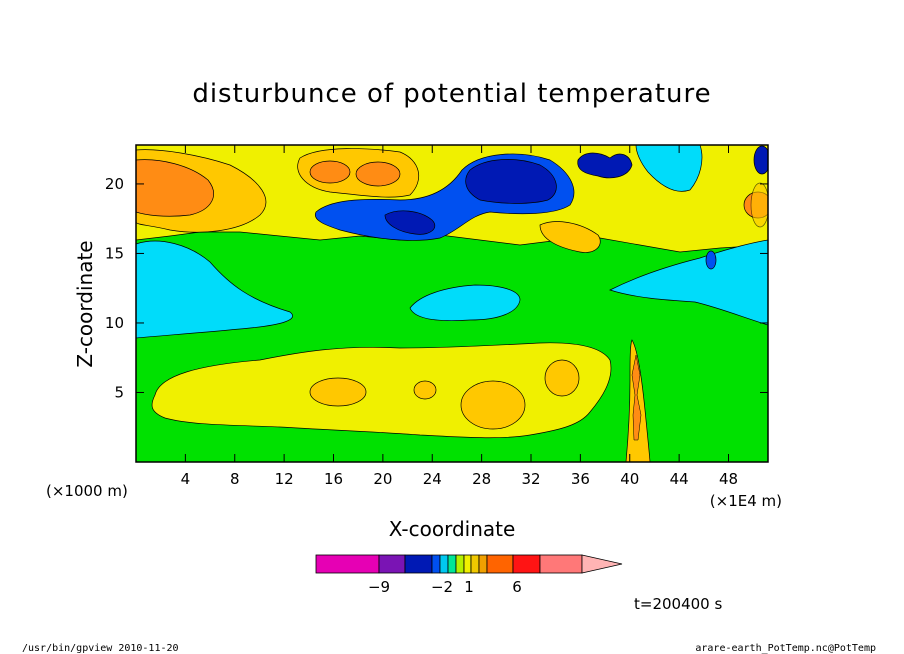 The height and width of the screenshot is (654, 904). I want to click on y-tick-label: 5, so click(119, 392).